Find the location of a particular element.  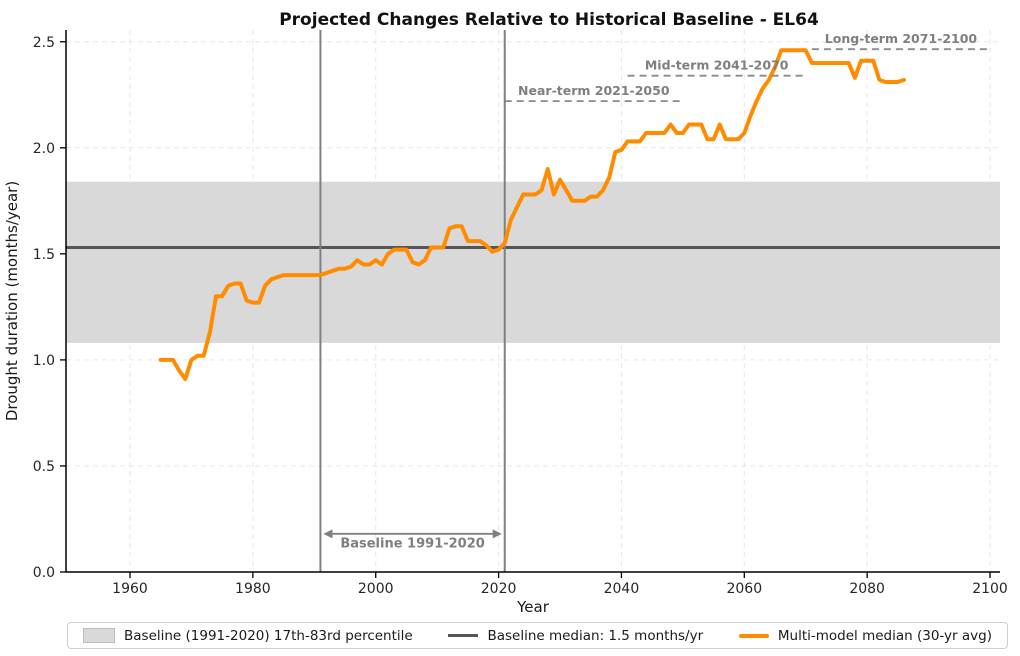

legend-label-multimodel-median: Multi-model median (30-yr avg) is located at coordinates (884, 635).